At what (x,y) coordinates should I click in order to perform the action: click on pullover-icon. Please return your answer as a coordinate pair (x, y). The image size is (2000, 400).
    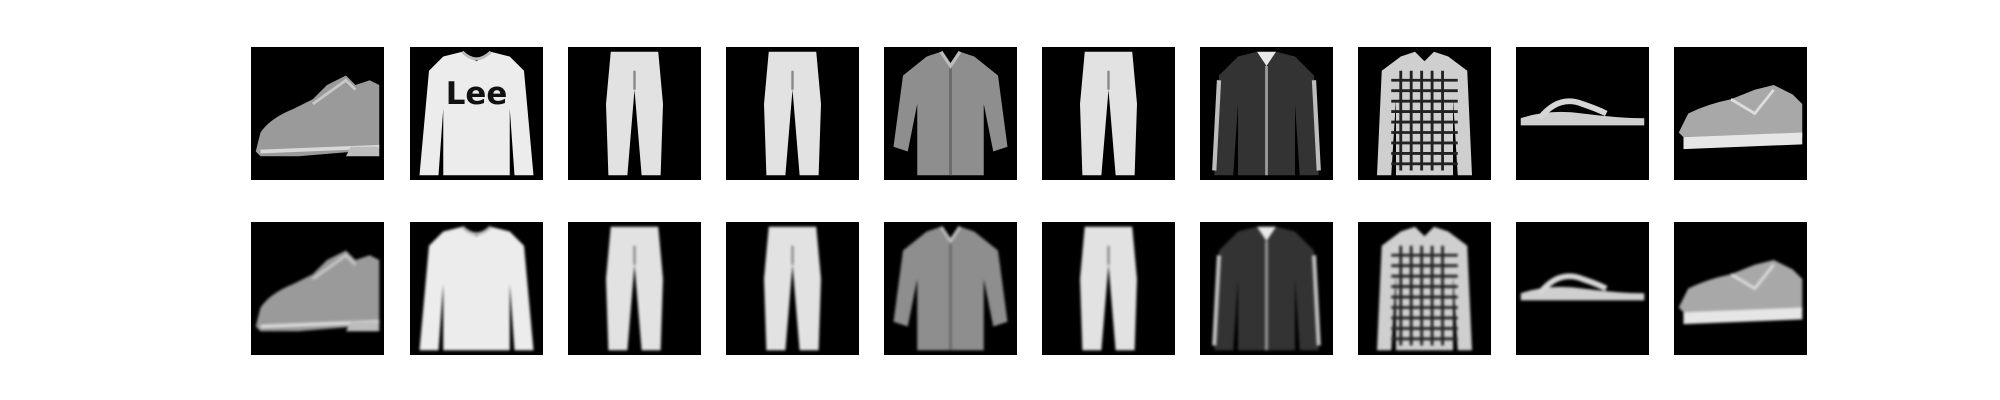
    Looking at the image, I should click on (476, 288).